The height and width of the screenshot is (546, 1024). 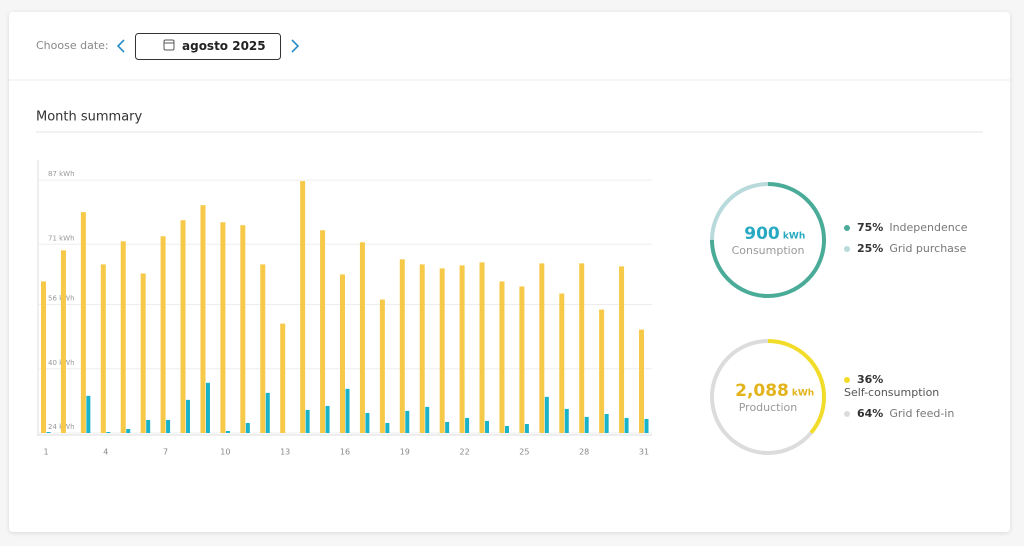 I want to click on calendar-icon, so click(x=169, y=45).